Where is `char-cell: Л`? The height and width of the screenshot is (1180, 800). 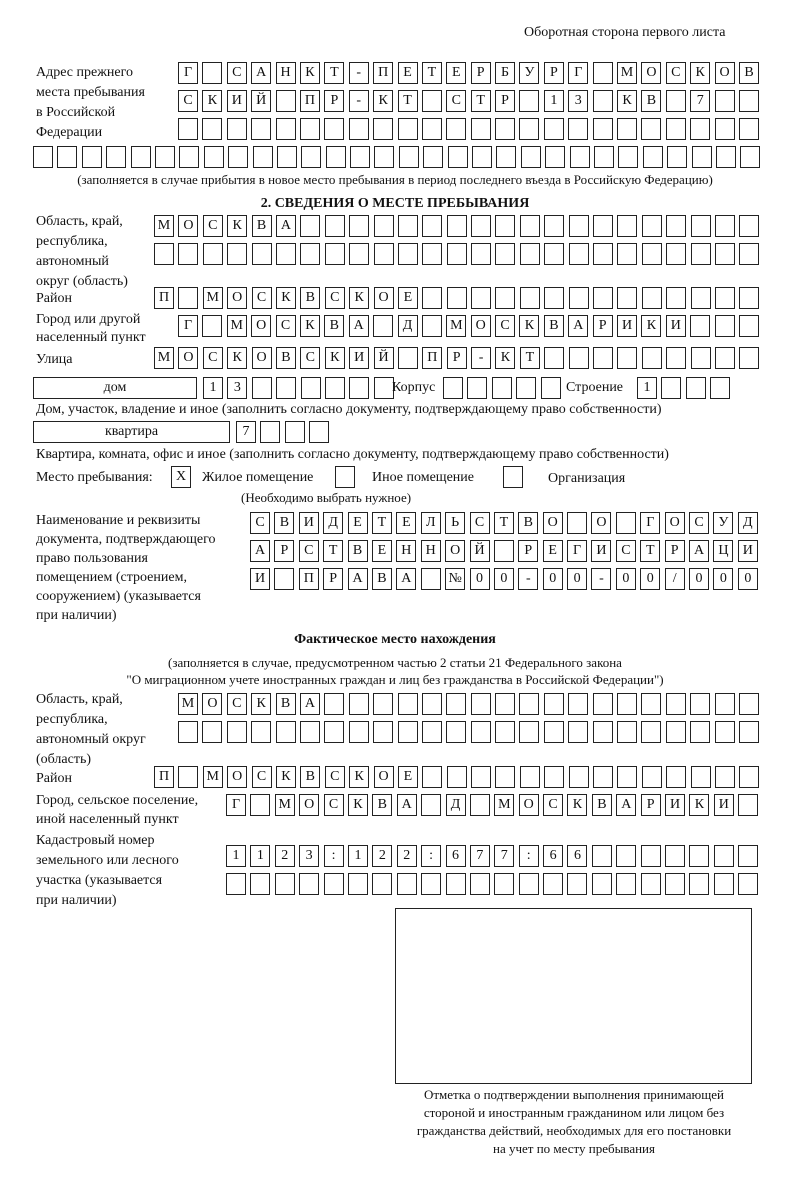
char-cell: Л is located at coordinates (430, 523).